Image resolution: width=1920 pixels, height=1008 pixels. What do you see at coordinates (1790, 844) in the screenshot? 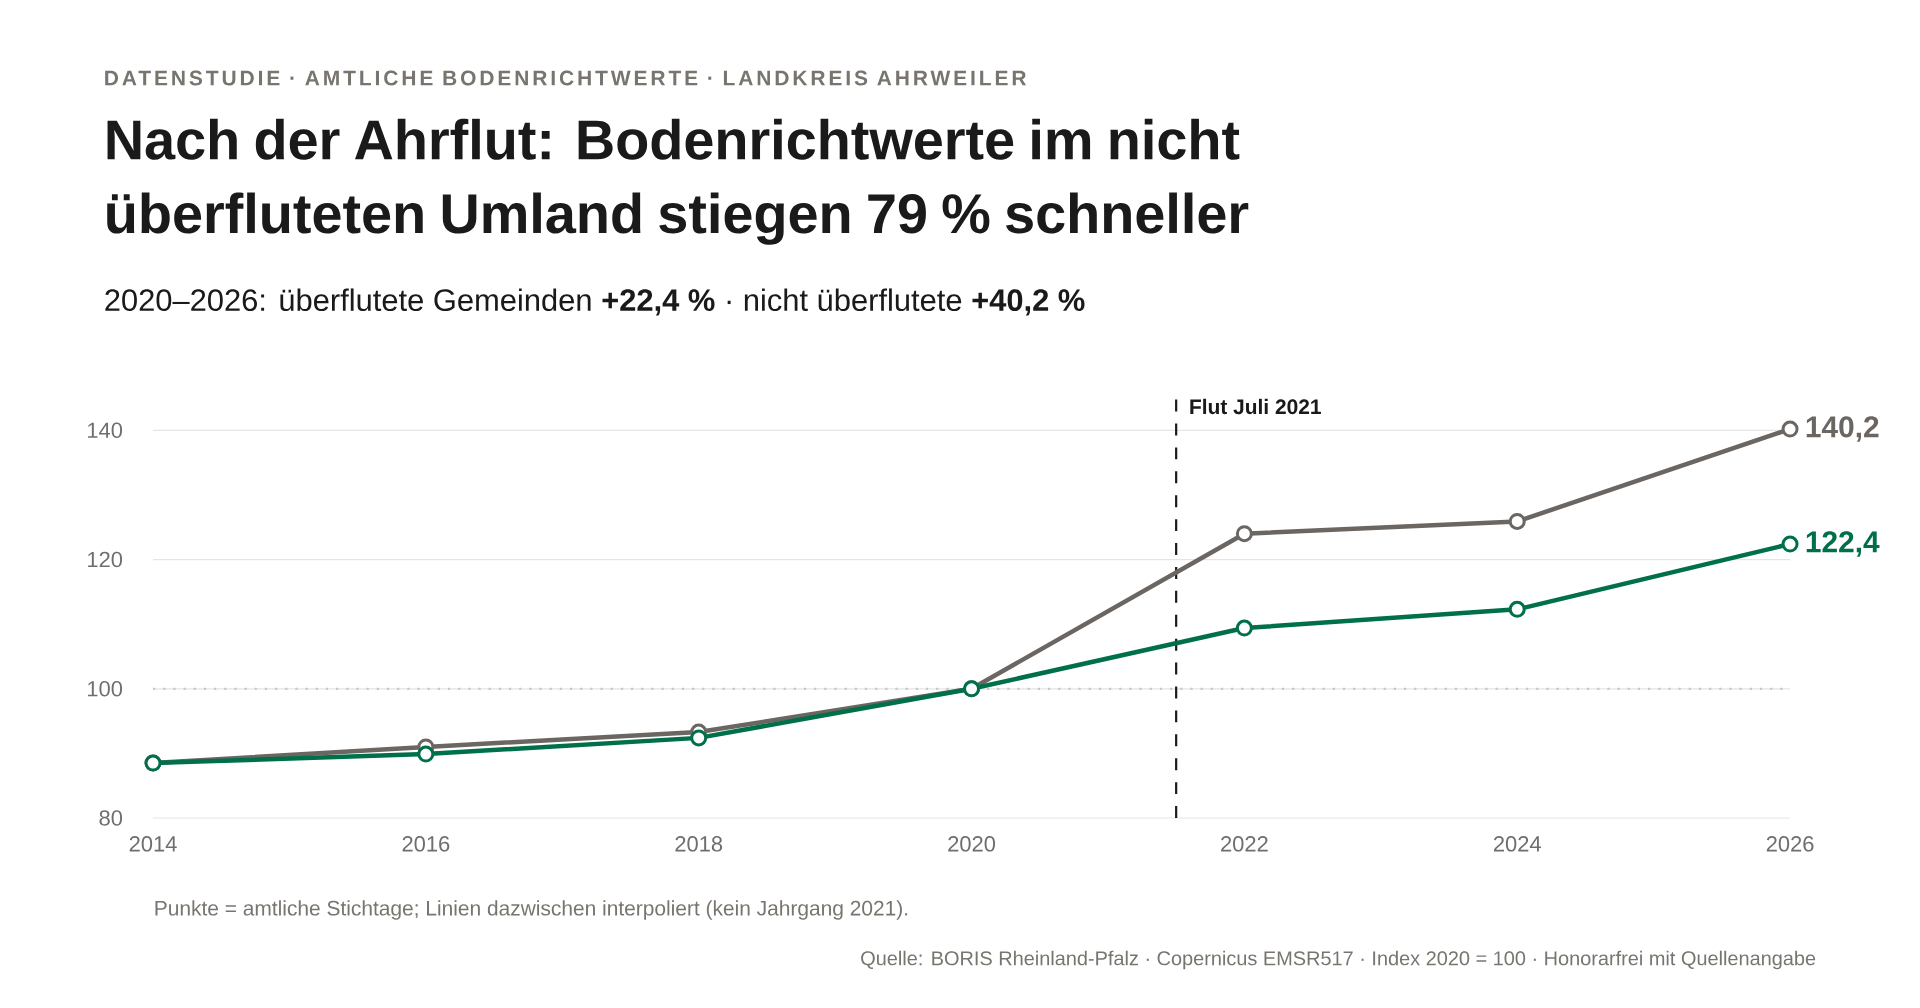
I see `x-tick-label: 2026` at bounding box center [1790, 844].